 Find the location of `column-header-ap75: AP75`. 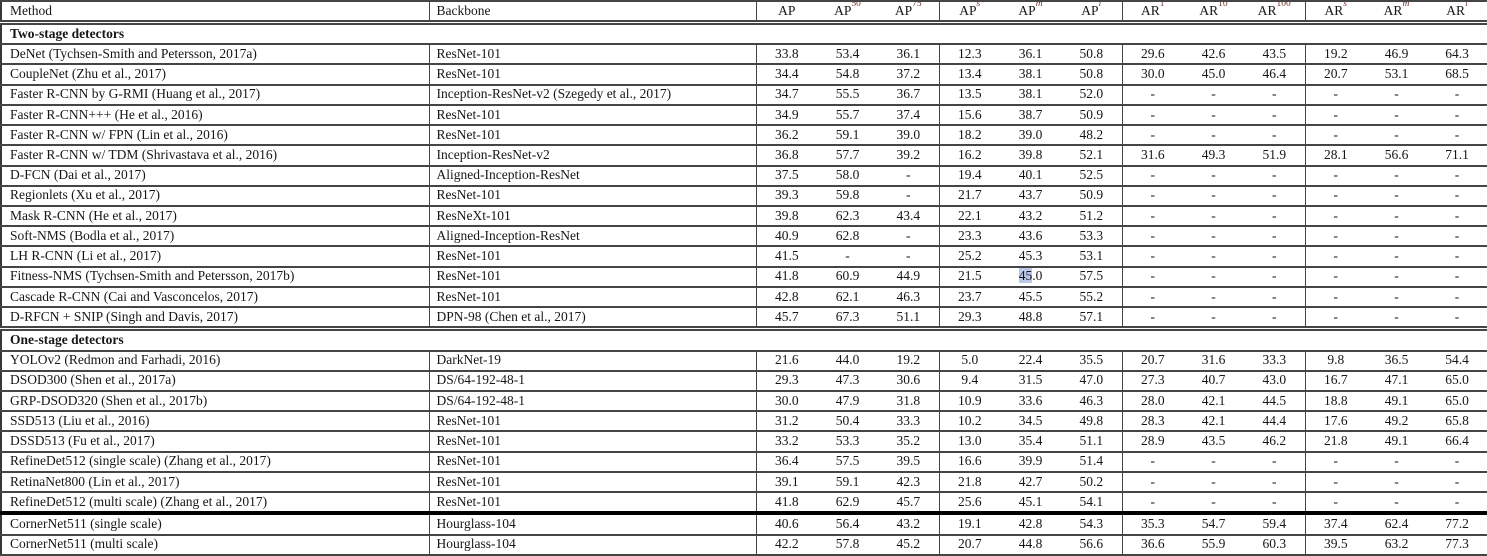

column-header-ap75: AP75 is located at coordinates (908, 12).